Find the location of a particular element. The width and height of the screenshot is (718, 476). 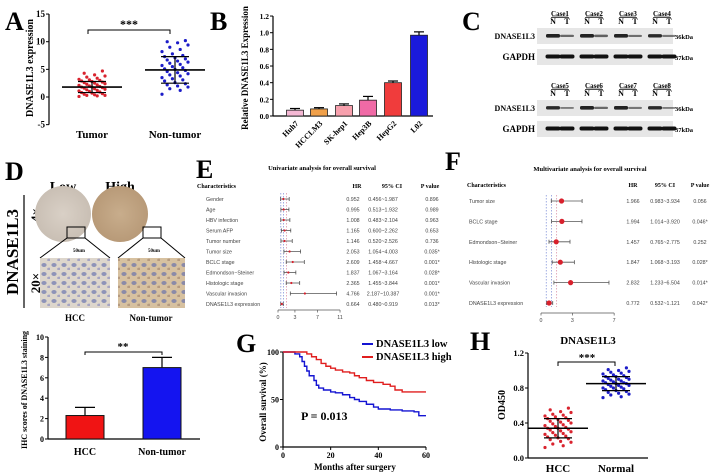

panel-e-row-hr: 1.165 is located at coordinates (352, 232).